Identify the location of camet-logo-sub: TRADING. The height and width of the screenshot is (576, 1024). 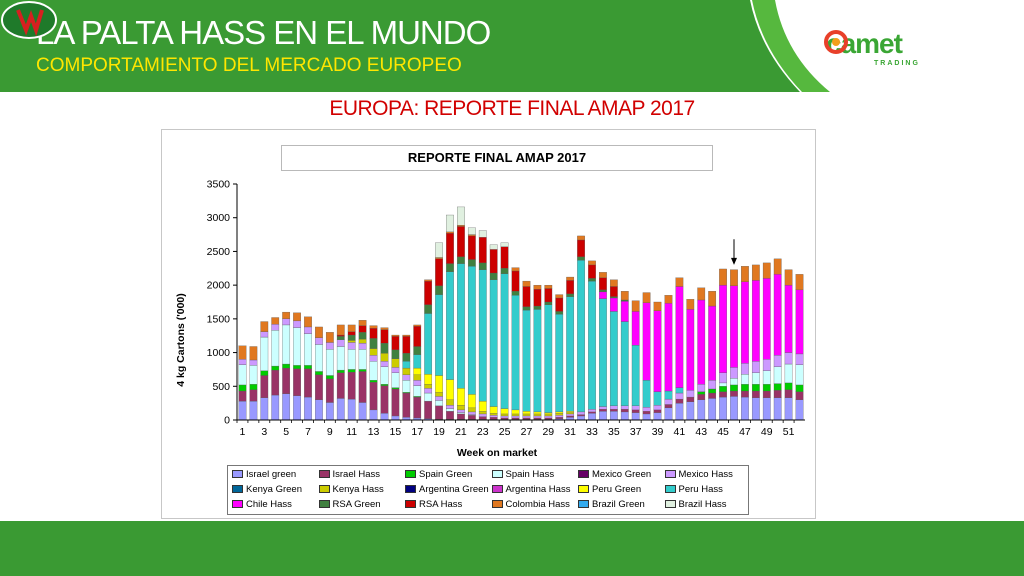
(897, 63).